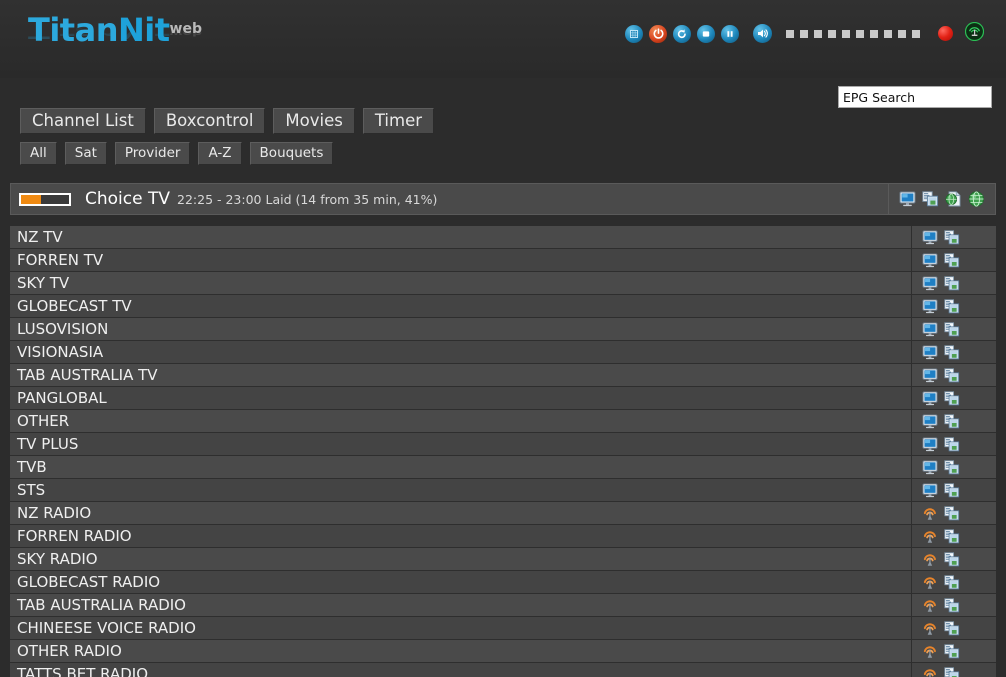 This screenshot has width=1006, height=677. I want to click on channel-row: TVB, so click(503, 467).